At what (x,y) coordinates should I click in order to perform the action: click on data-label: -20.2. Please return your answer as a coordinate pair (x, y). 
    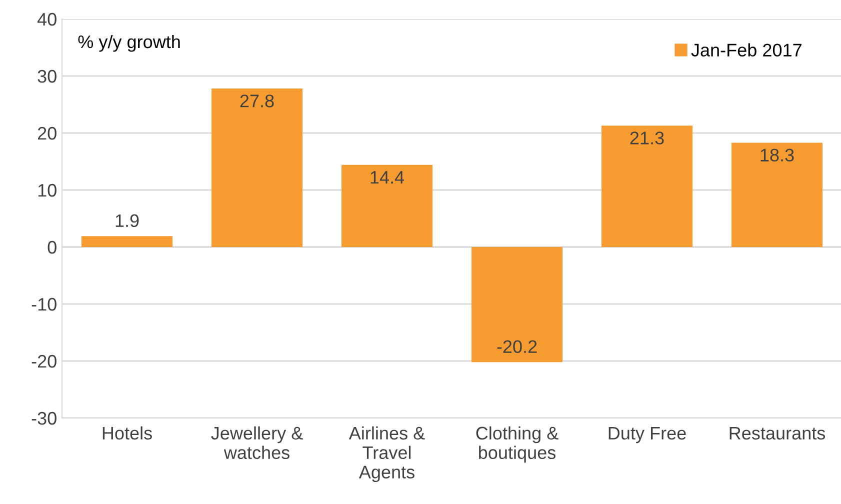
    Looking at the image, I should click on (517, 347).